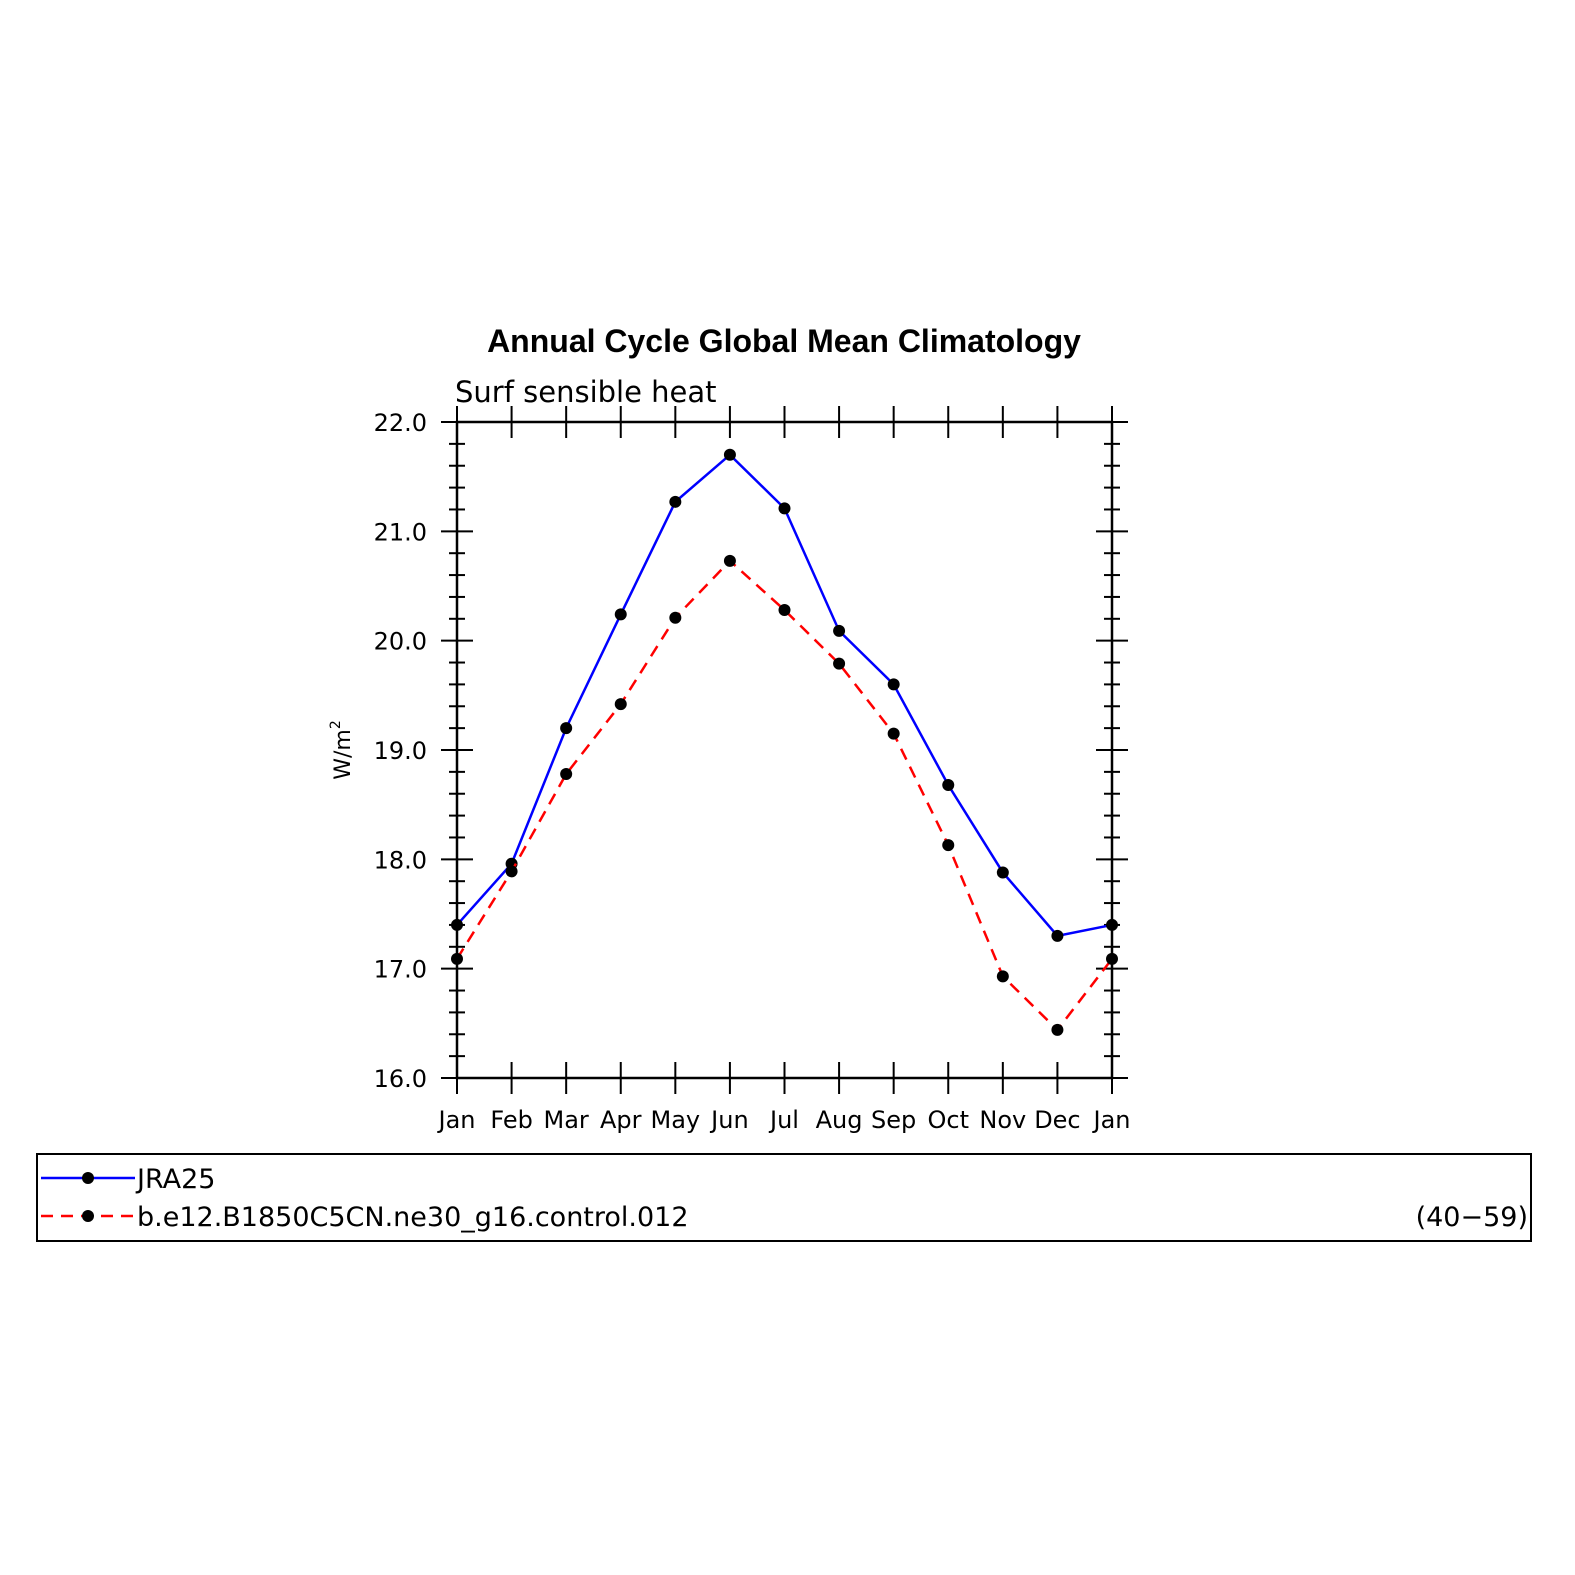  Describe the element at coordinates (400, 970) in the screenshot. I see `y-tick-label: 17.0` at that location.